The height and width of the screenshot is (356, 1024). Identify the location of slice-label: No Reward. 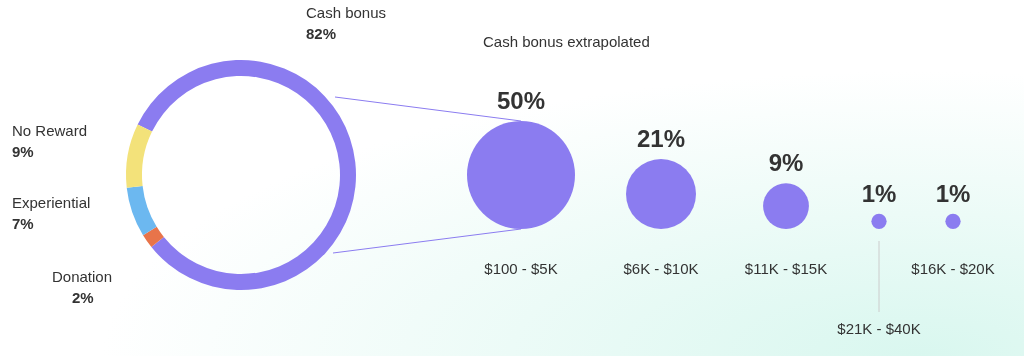
(50, 130).